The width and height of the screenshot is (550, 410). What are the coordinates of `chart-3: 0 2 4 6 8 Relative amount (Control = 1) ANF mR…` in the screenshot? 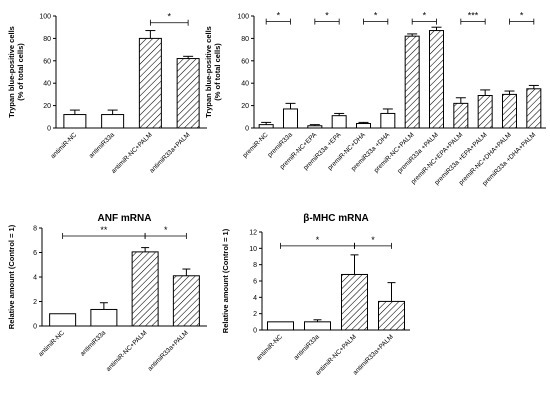 It's located at (107, 293).